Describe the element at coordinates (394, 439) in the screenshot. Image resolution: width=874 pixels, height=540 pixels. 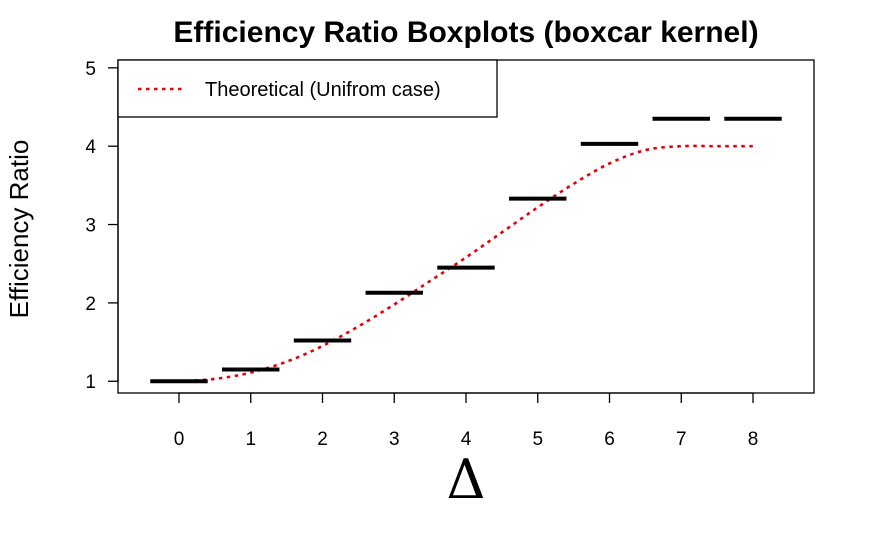
I see `x-tick-label: 3` at that location.